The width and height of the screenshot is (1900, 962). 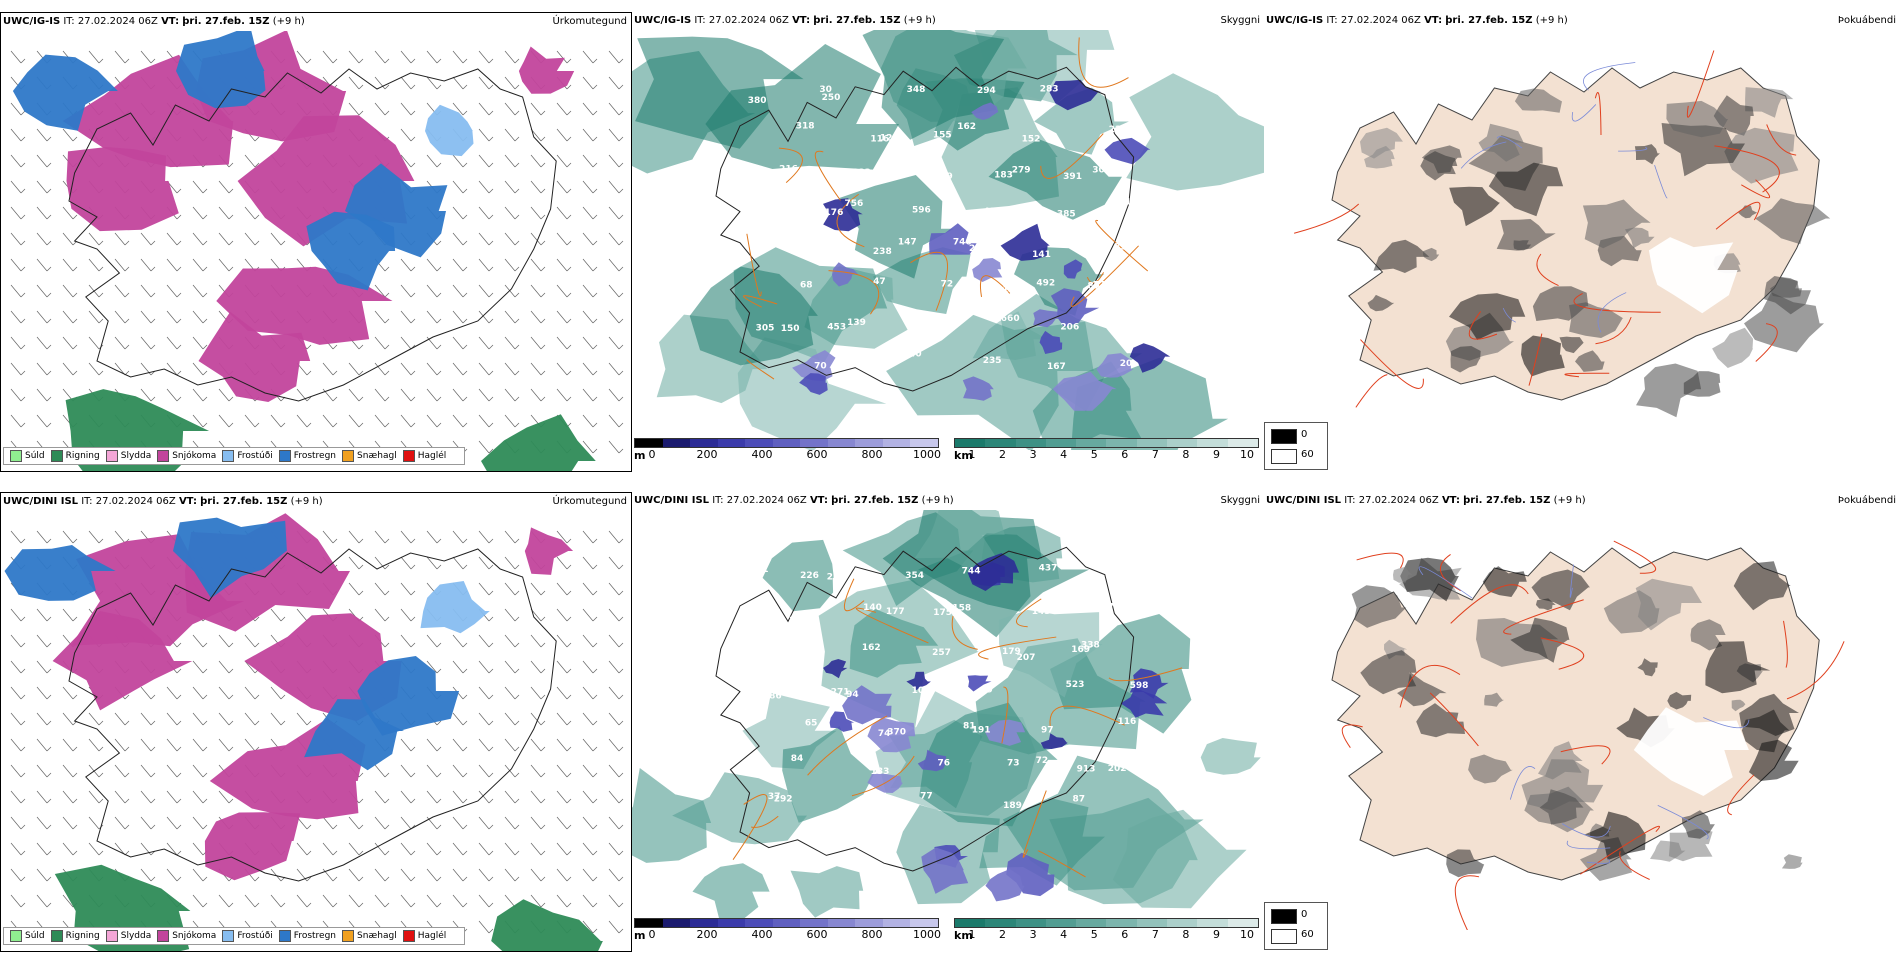 I want to click on legend-swatch, so click(x=111, y=936).